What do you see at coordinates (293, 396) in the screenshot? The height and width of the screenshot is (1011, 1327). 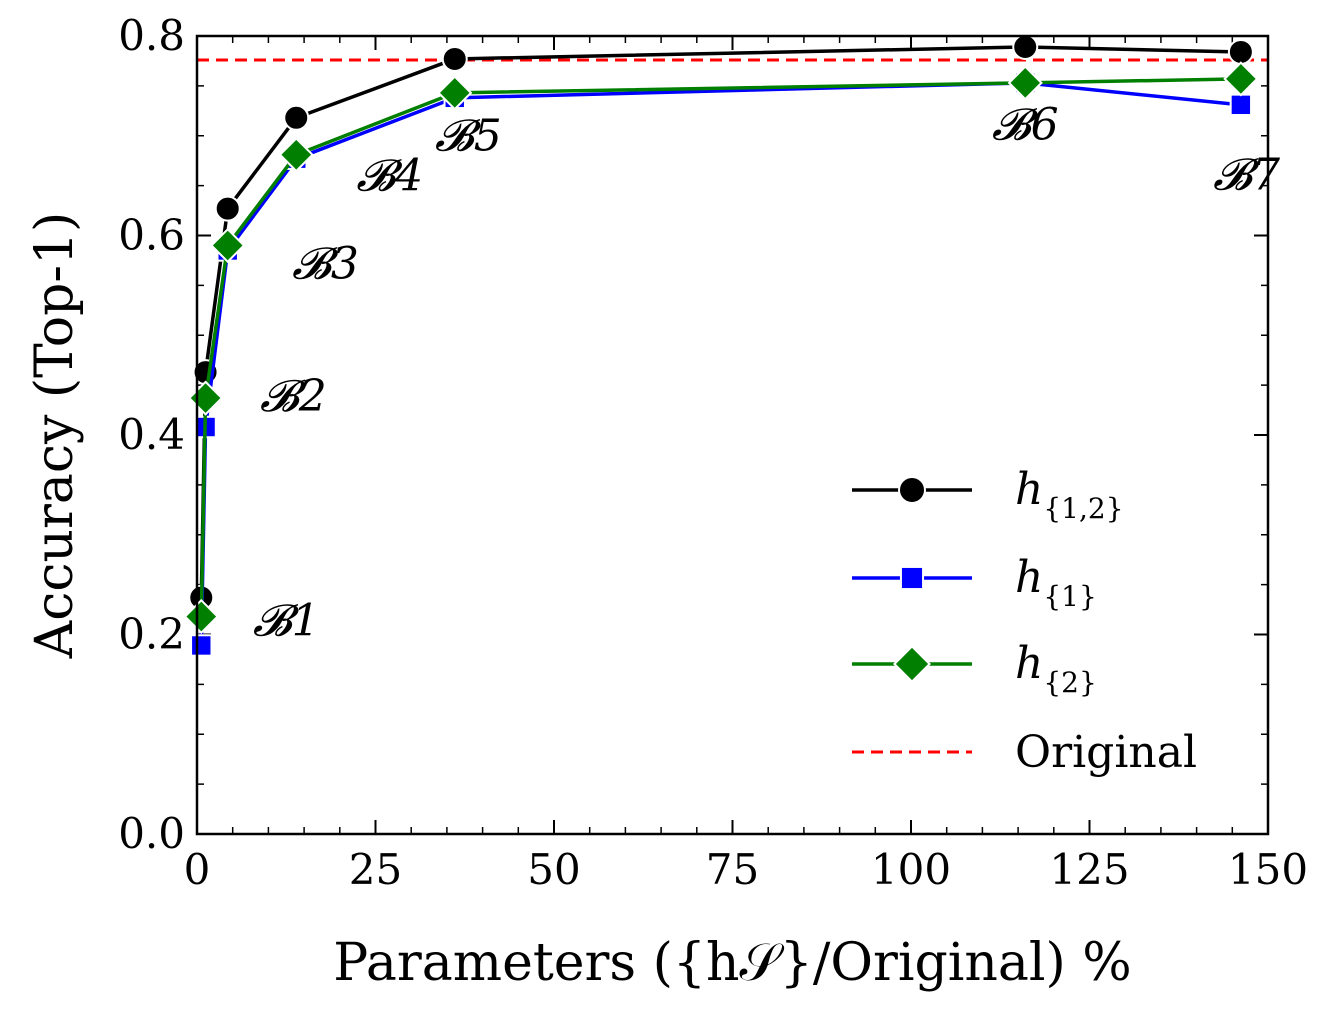 I see `block-annotation: 𝓑2` at bounding box center [293, 396].